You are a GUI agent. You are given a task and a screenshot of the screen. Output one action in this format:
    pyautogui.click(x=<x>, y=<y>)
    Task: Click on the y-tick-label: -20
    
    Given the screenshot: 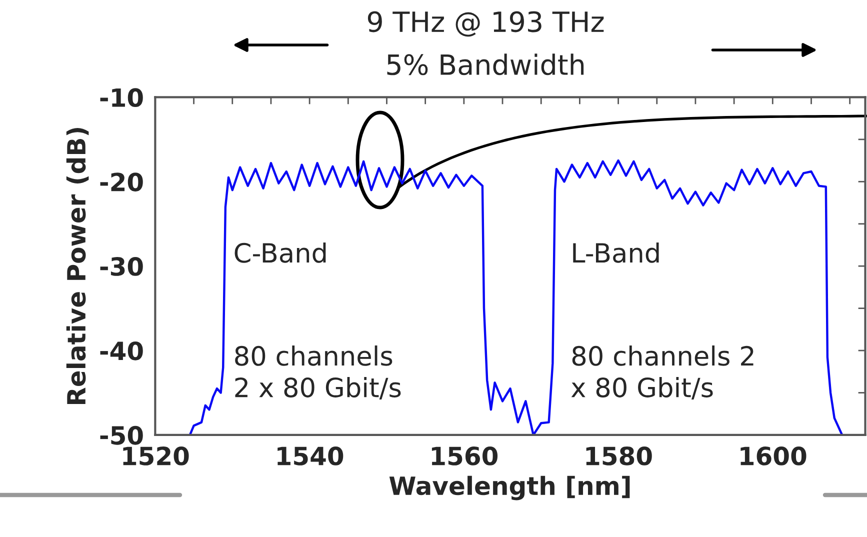 What is the action you would take?
    pyautogui.click(x=121, y=182)
    